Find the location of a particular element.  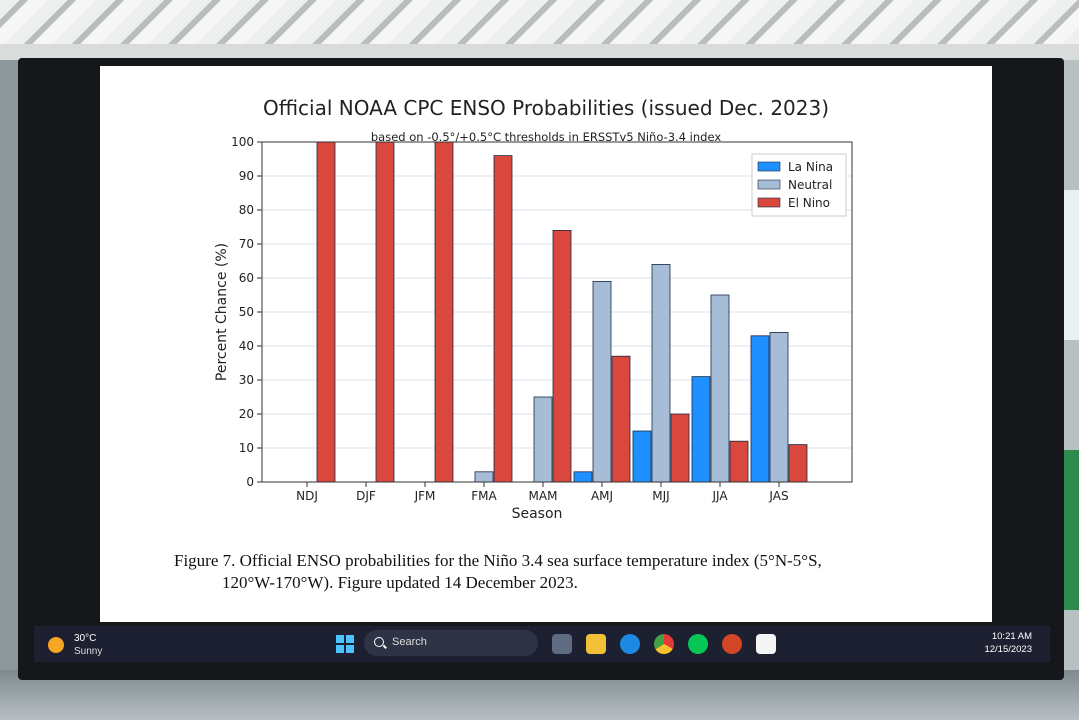

legend-swatch-la-nina is located at coordinates (769, 166).